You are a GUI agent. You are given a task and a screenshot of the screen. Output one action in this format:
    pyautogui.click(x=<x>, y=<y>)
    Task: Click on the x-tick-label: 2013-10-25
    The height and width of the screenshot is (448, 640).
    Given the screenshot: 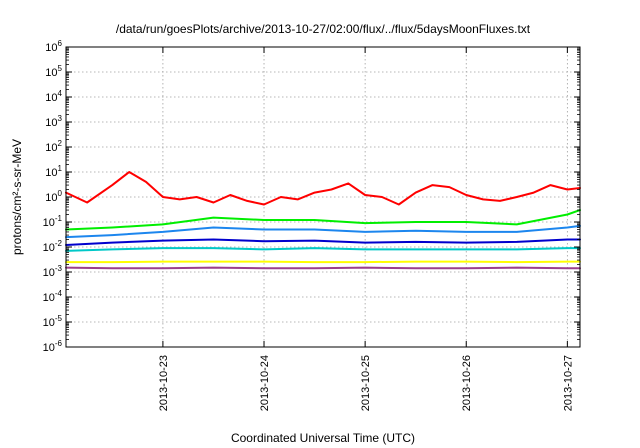 What is the action you would take?
    pyautogui.click(x=366, y=383)
    